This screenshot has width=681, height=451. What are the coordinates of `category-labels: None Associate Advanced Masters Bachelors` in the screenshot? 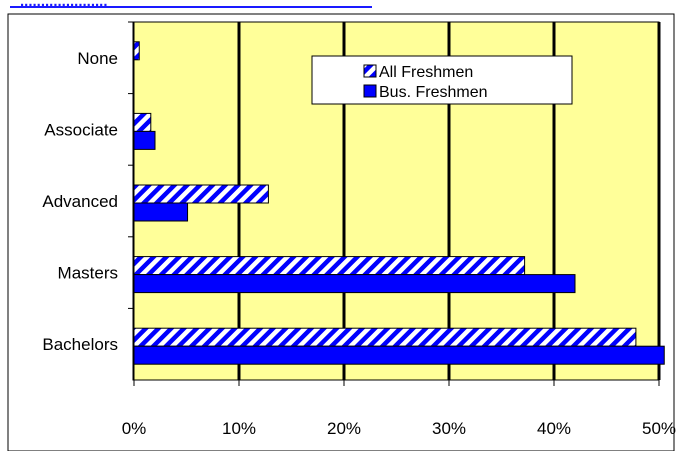 It's located at (80, 201).